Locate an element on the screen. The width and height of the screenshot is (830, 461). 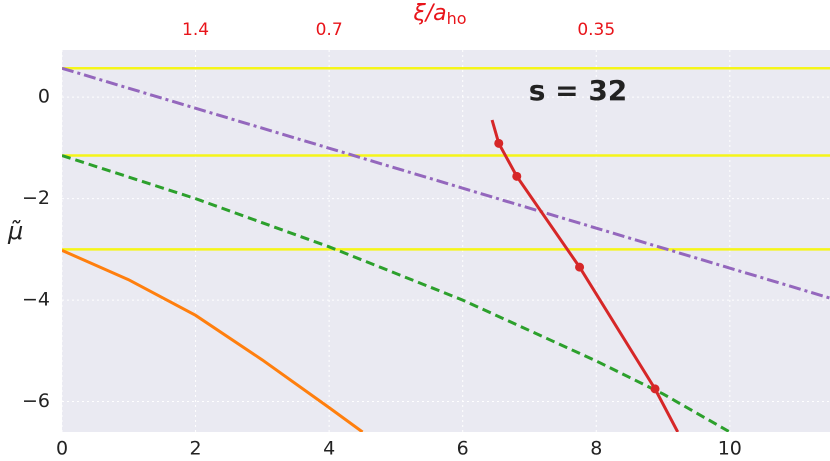
x-tick-label: 6 is located at coordinates (463, 449).